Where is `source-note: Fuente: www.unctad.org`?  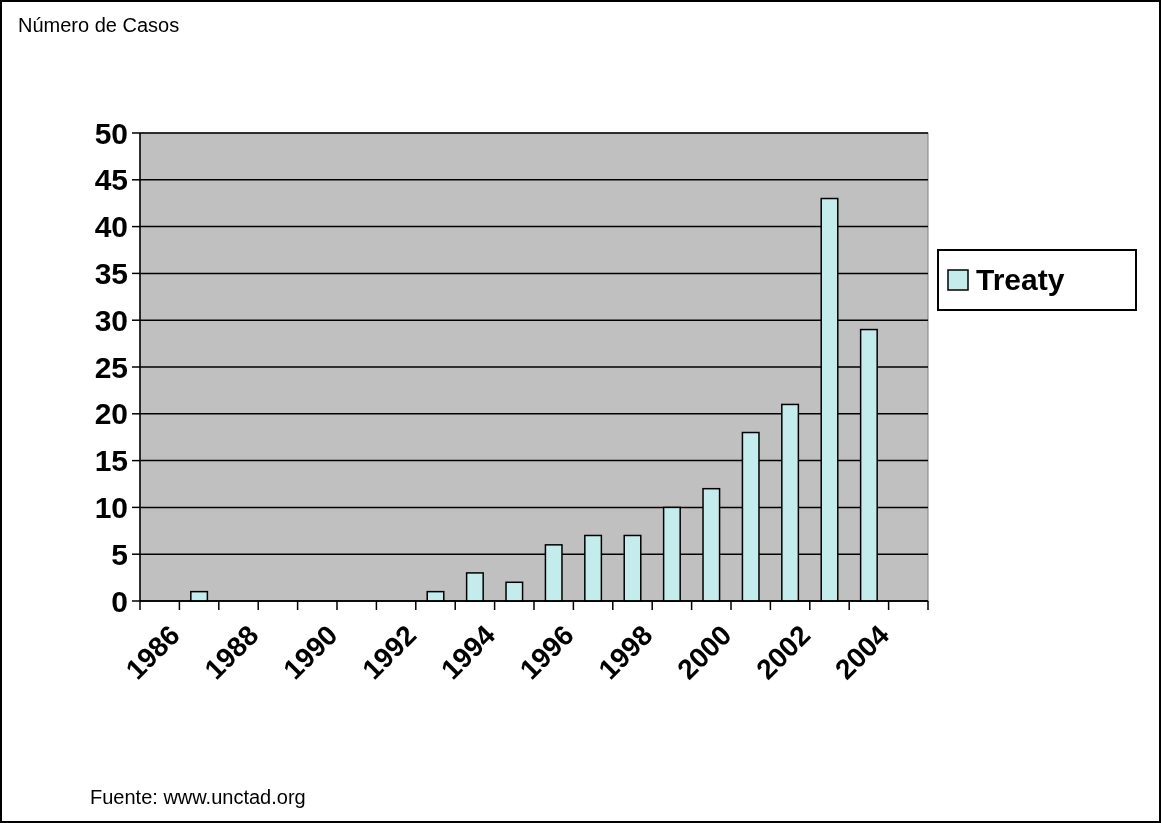 source-note: Fuente: www.unctad.org is located at coordinates (198, 797).